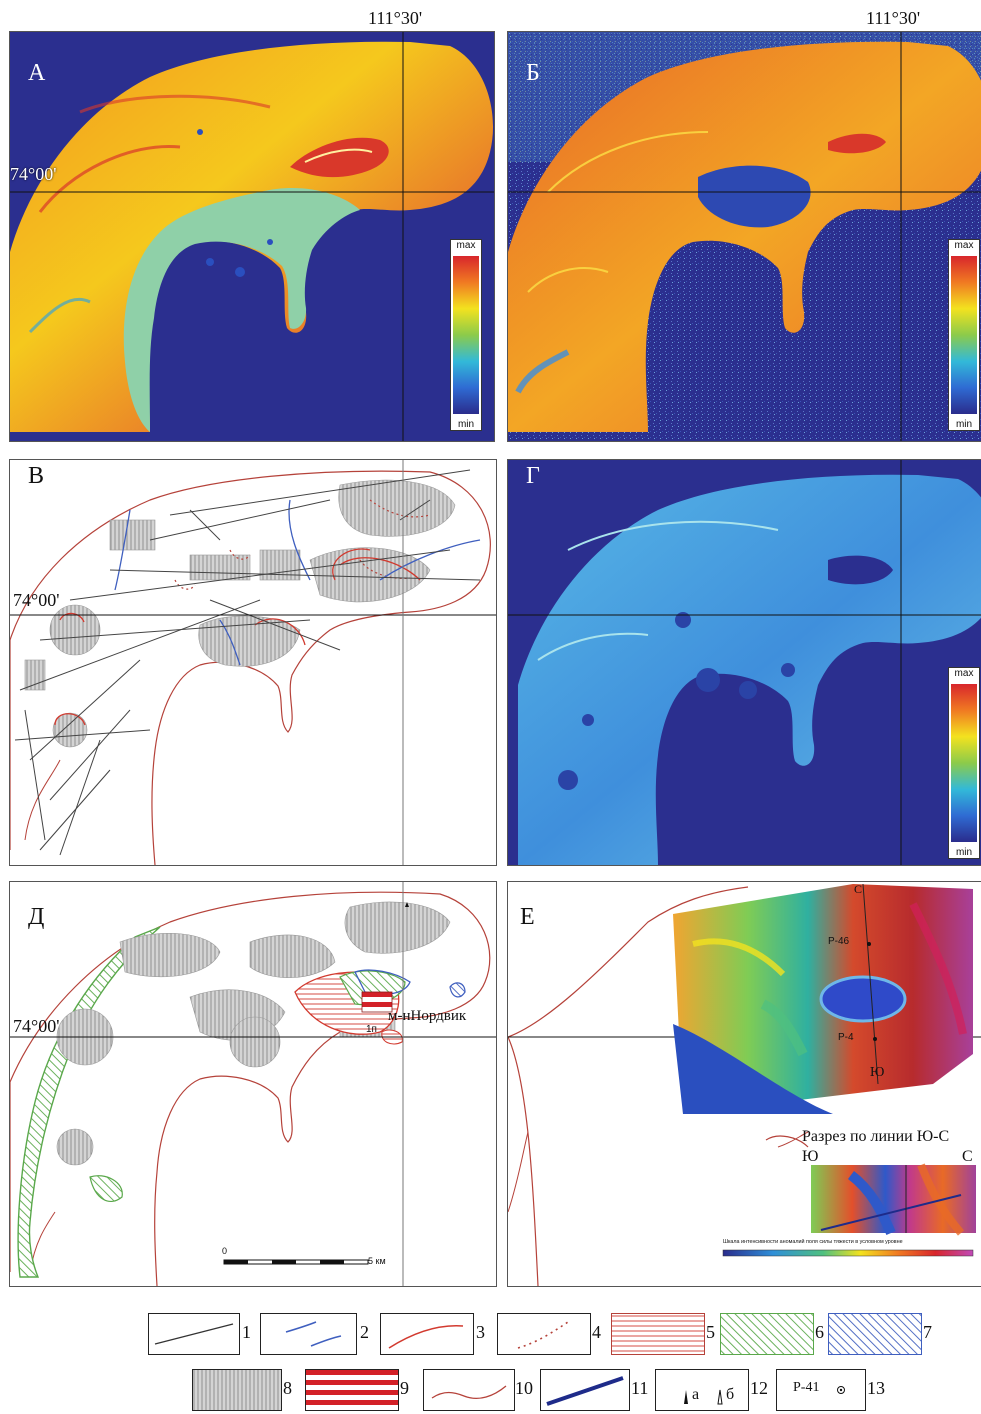  What do you see at coordinates (964, 335) in the screenshot?
I see `color-scale-b: max min` at bounding box center [964, 335].